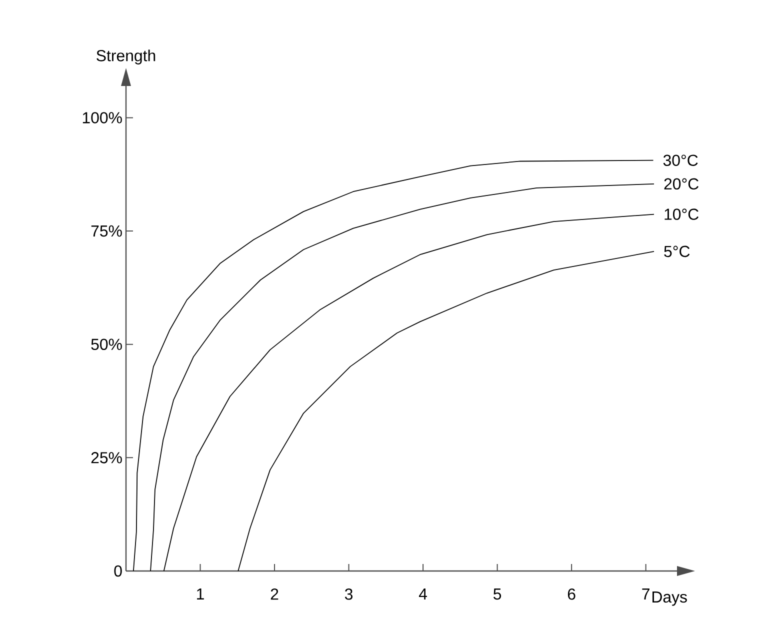 The height and width of the screenshot is (633, 770). What do you see at coordinates (106, 231) in the screenshot?
I see `y-tick-label: 75%` at bounding box center [106, 231].